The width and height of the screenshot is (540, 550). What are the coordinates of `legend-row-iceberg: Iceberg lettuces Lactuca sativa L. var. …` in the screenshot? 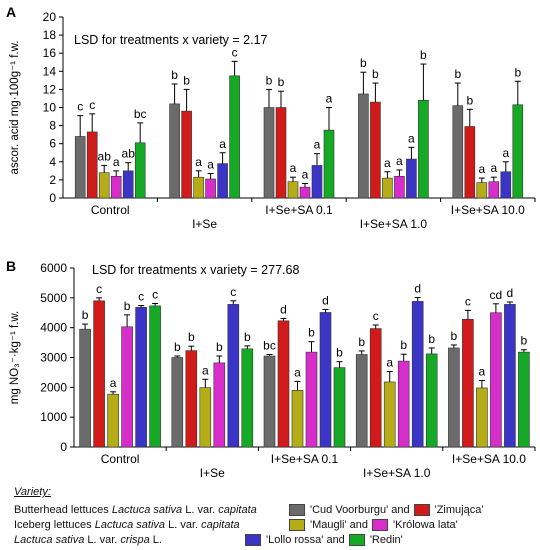 It's located at (274, 524).